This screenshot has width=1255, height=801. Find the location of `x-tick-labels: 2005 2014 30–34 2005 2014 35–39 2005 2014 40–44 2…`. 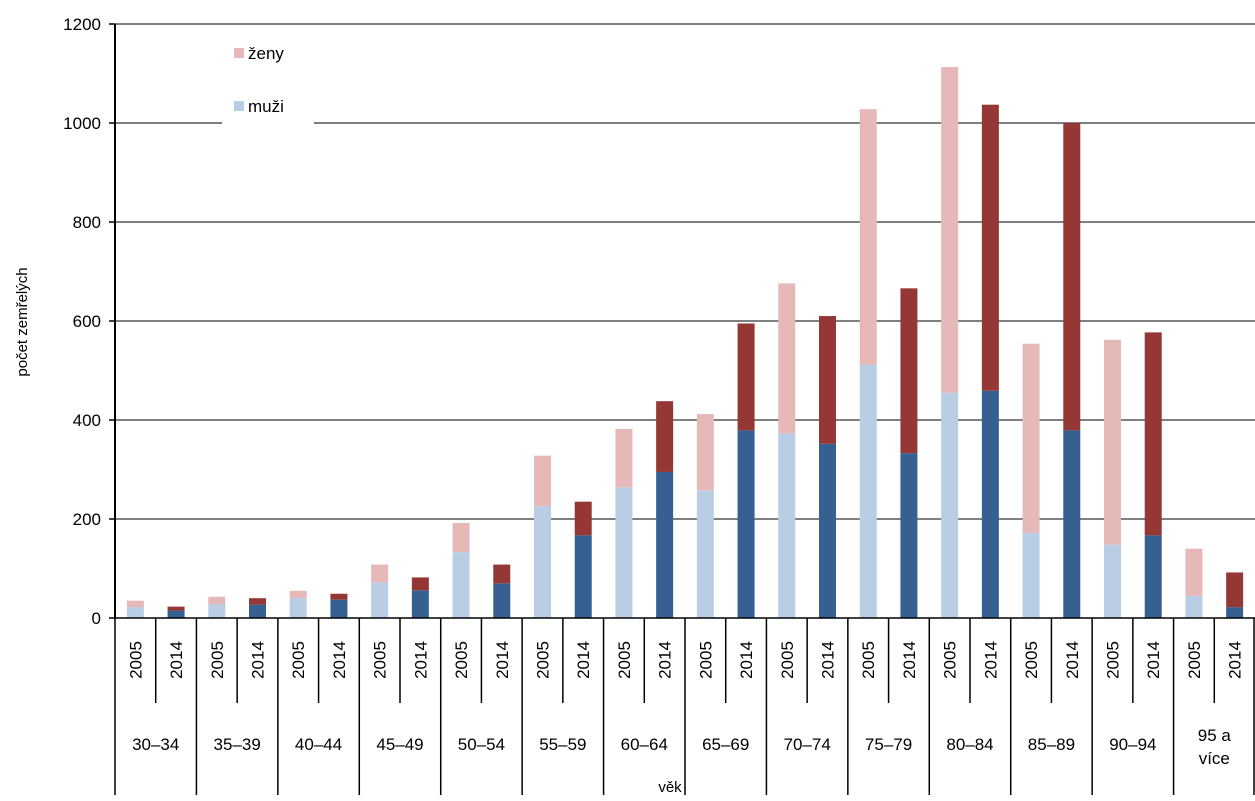

x-tick-labels: 2005 2014 30–34 2005 2014 35–39 2005 2014 40–44 2… is located at coordinates (685, 704).